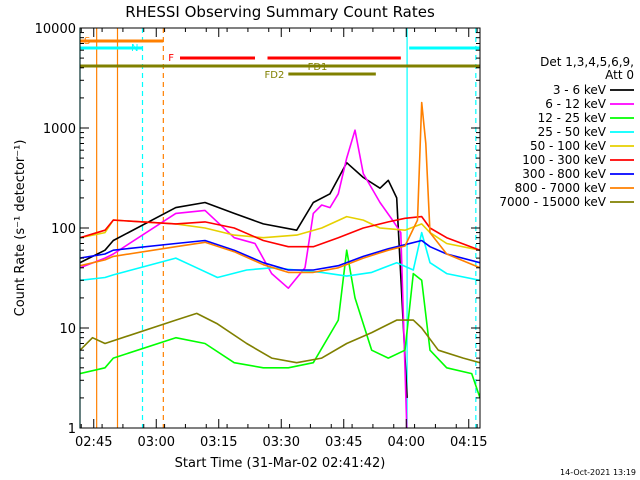  I want to click on y-axis-label: Count Rate (s⁻¹ detector⁻¹), so click(20, 228).